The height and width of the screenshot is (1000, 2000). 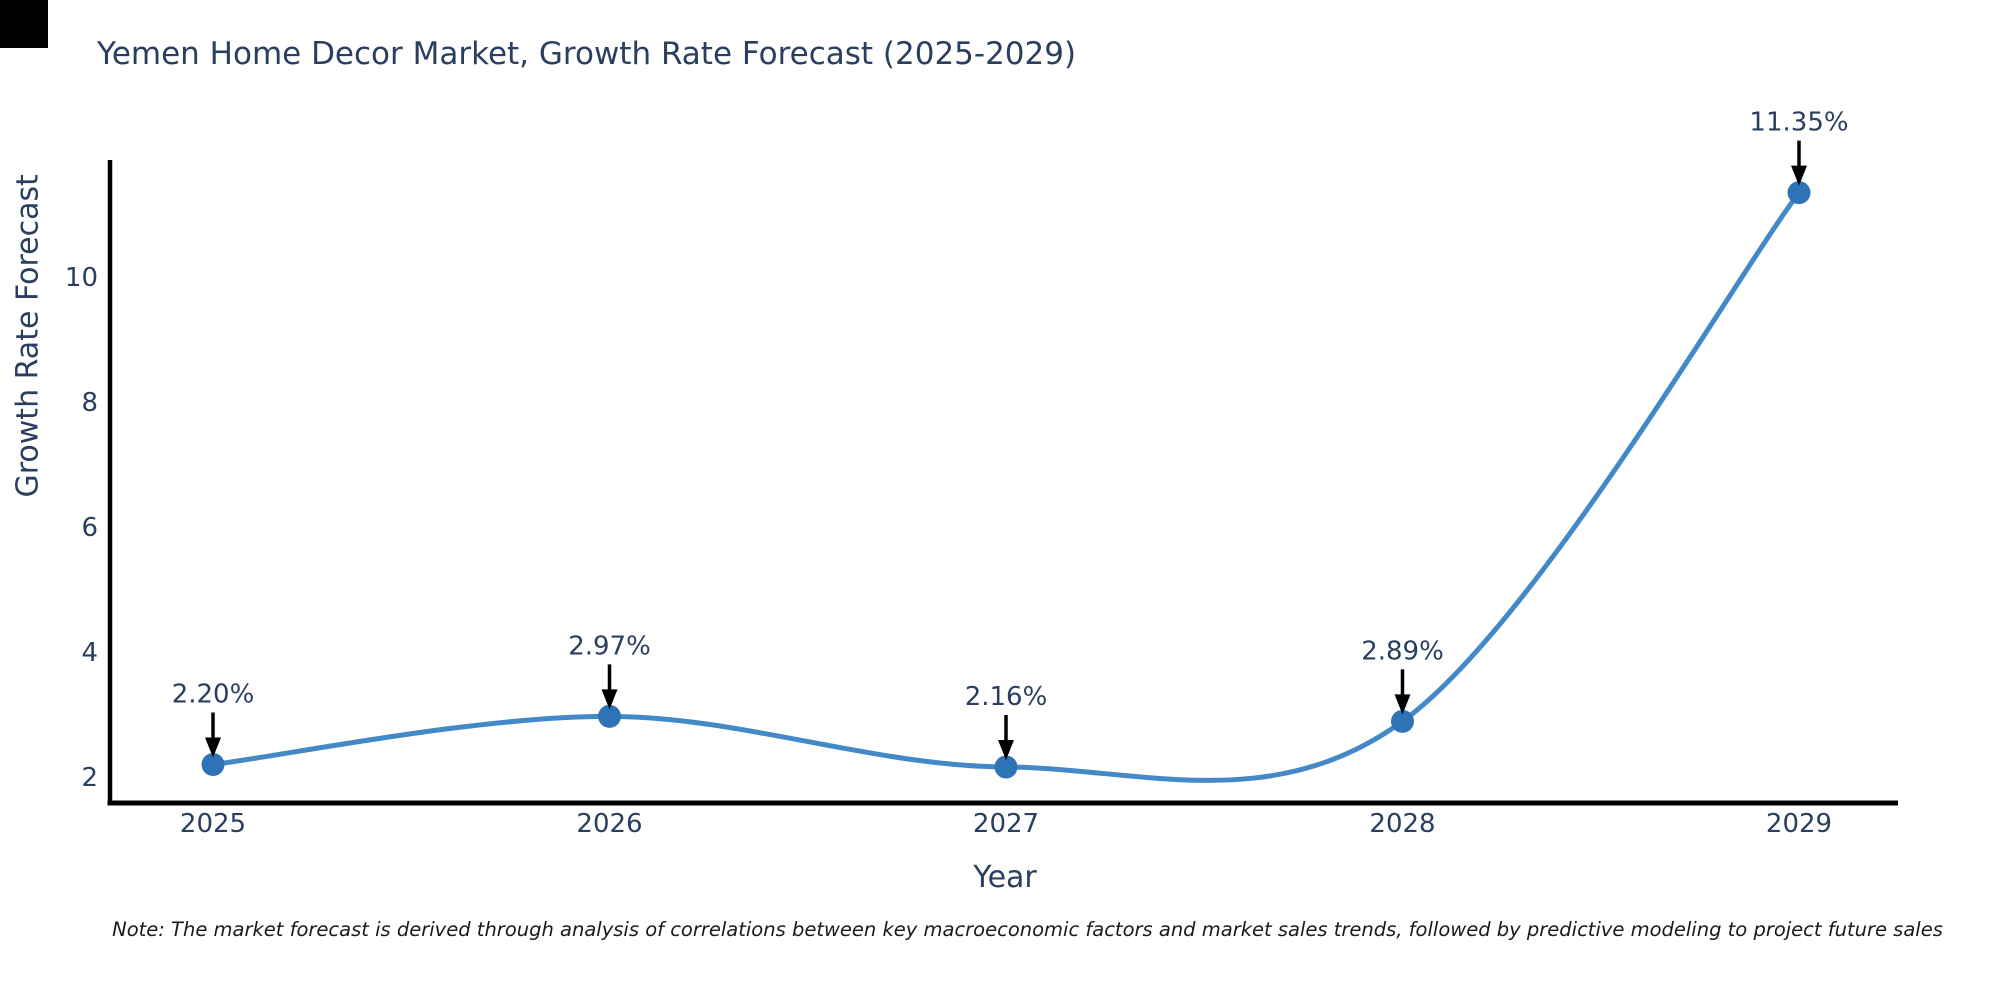 What do you see at coordinates (1402, 824) in the screenshot?
I see `x-tick-label: 2028` at bounding box center [1402, 824].